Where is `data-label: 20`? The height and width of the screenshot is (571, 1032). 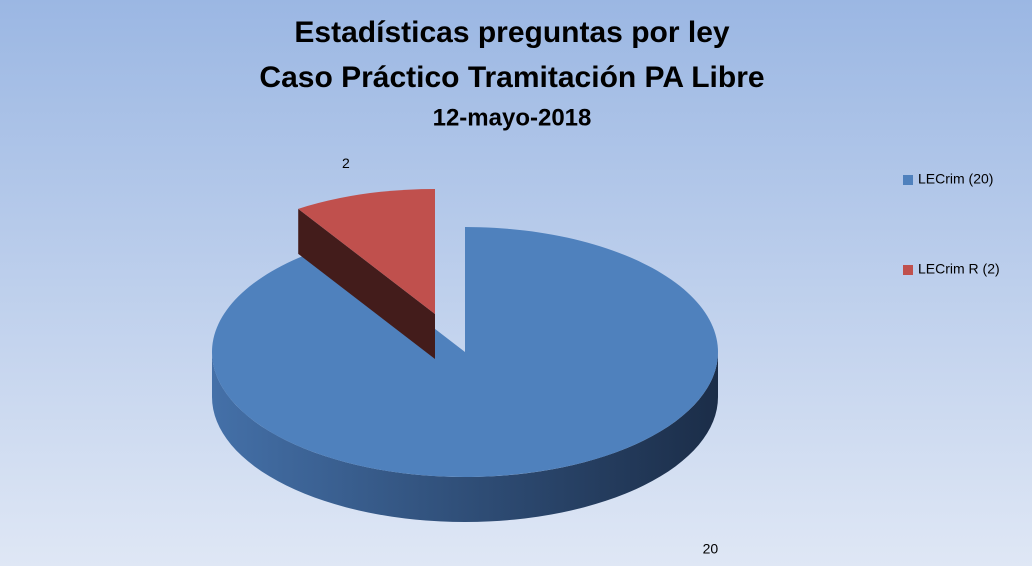
data-label: 20 is located at coordinates (711, 549).